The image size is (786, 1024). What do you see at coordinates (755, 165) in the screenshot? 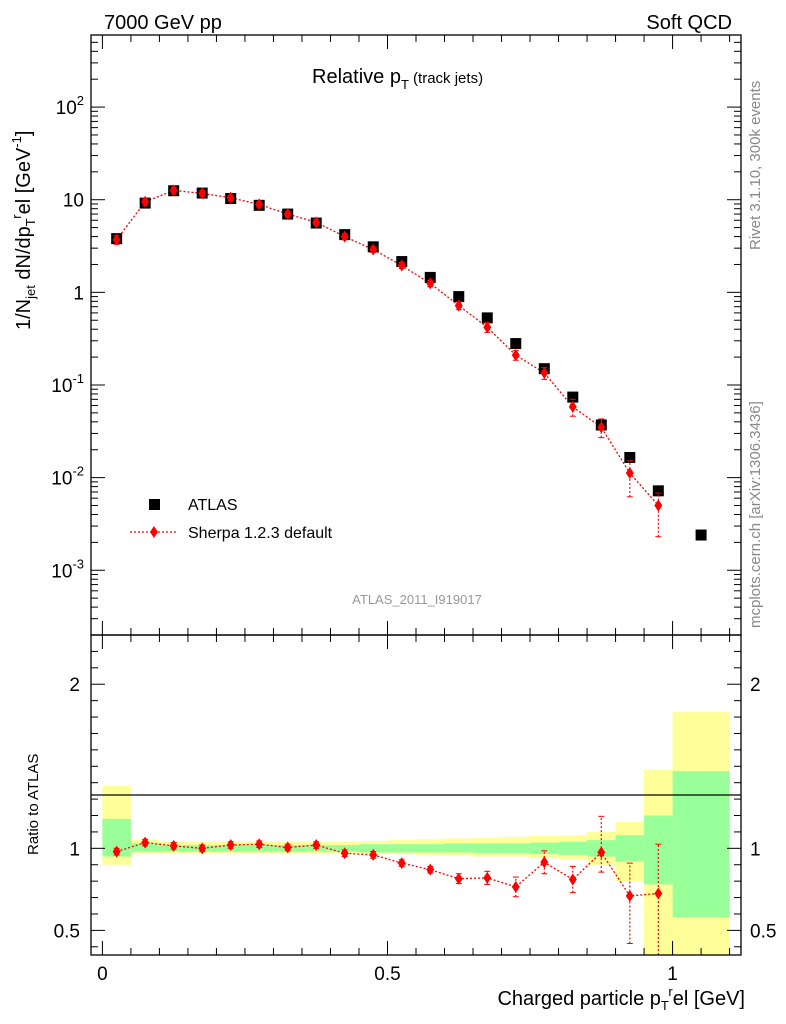
I see `rivet-label: Rivet 3.1.10, 300k events` at bounding box center [755, 165].